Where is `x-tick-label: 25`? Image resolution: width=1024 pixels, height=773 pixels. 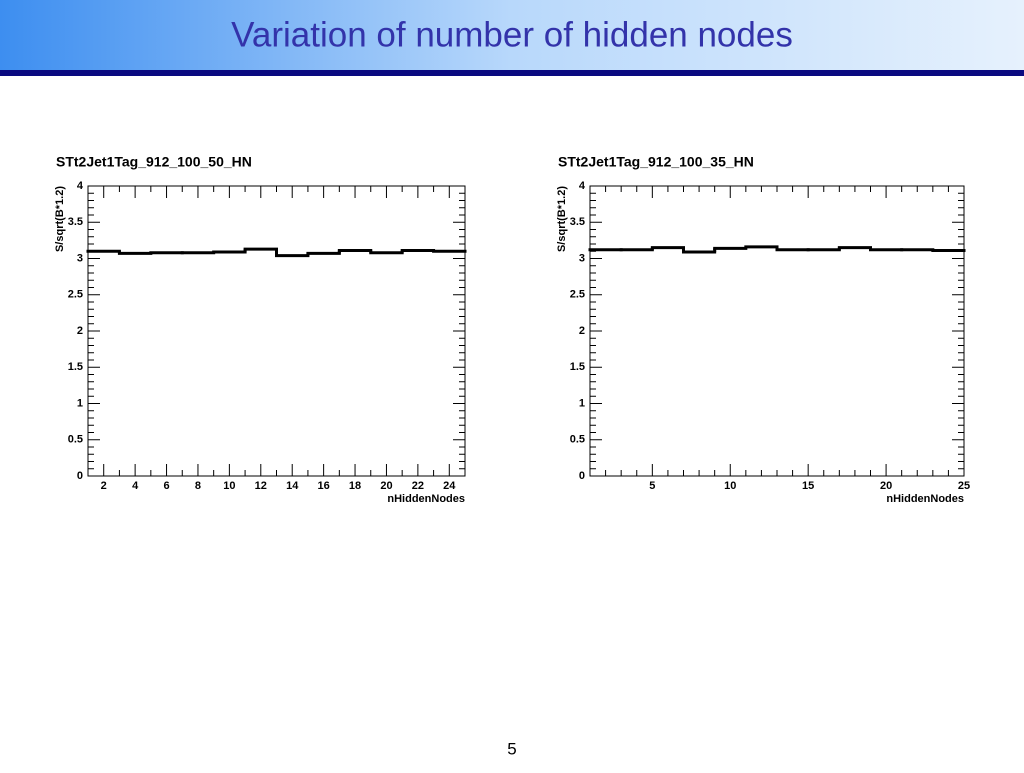 x-tick-label: 25 is located at coordinates (964, 486).